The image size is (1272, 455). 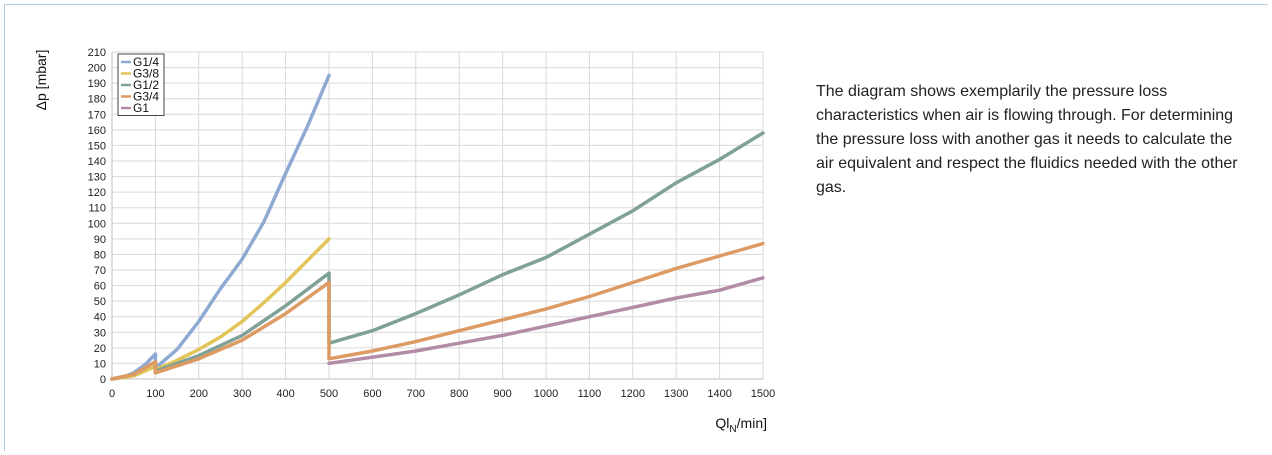 What do you see at coordinates (100, 333) in the screenshot?
I see `y-tick-label: 30` at bounding box center [100, 333].